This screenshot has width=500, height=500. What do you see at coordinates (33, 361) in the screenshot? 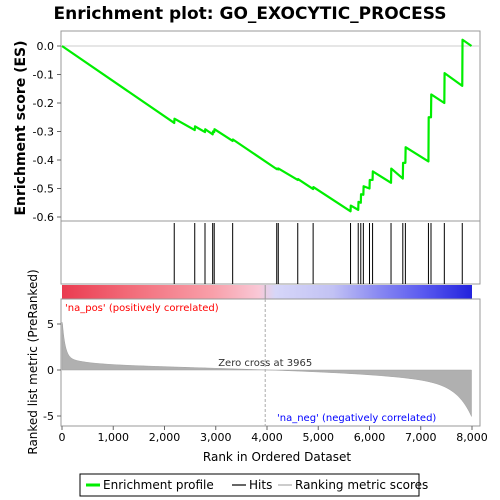
I see `metric-y-axis-title: Ranked list metric (PreRanked)` at bounding box center [33, 361].